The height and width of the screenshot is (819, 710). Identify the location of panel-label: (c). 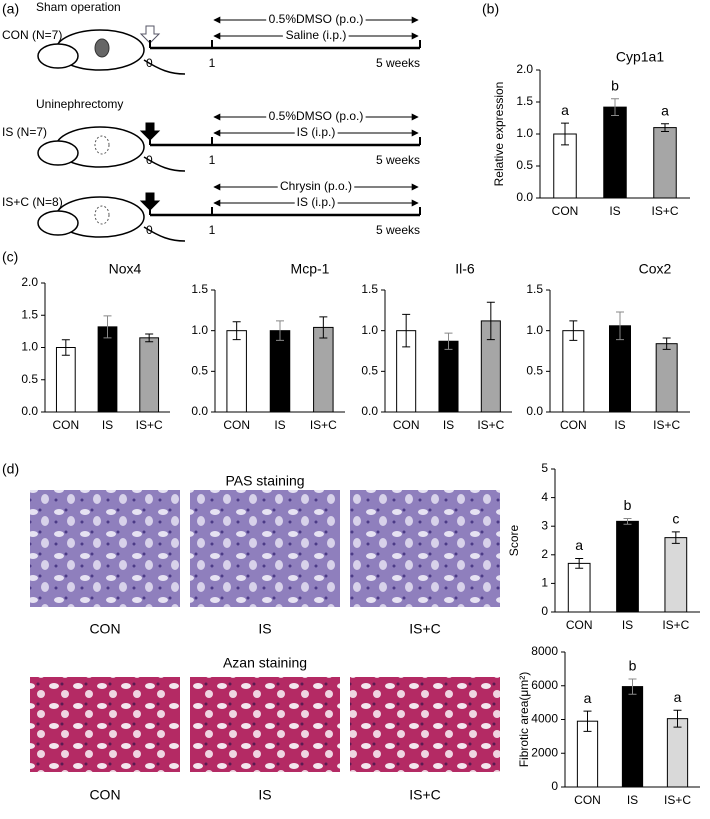
(10, 257).